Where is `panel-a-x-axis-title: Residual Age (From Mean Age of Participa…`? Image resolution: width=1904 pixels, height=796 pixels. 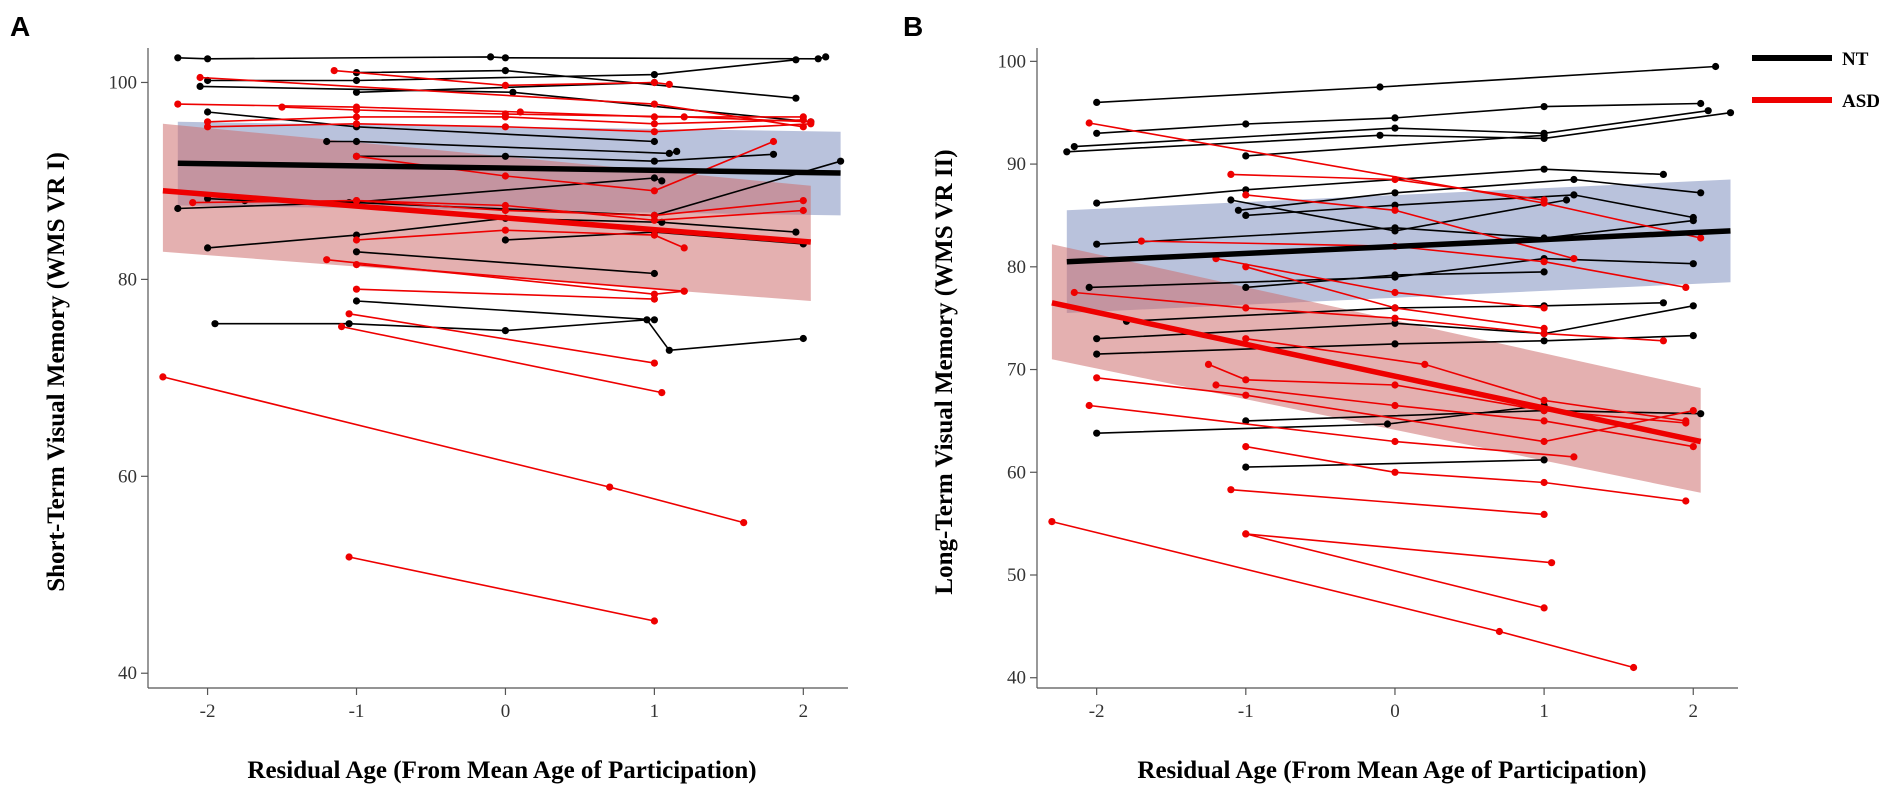
panel-a-x-axis-title: Residual Age (From Mean Age of Participa… is located at coordinates (501, 770).